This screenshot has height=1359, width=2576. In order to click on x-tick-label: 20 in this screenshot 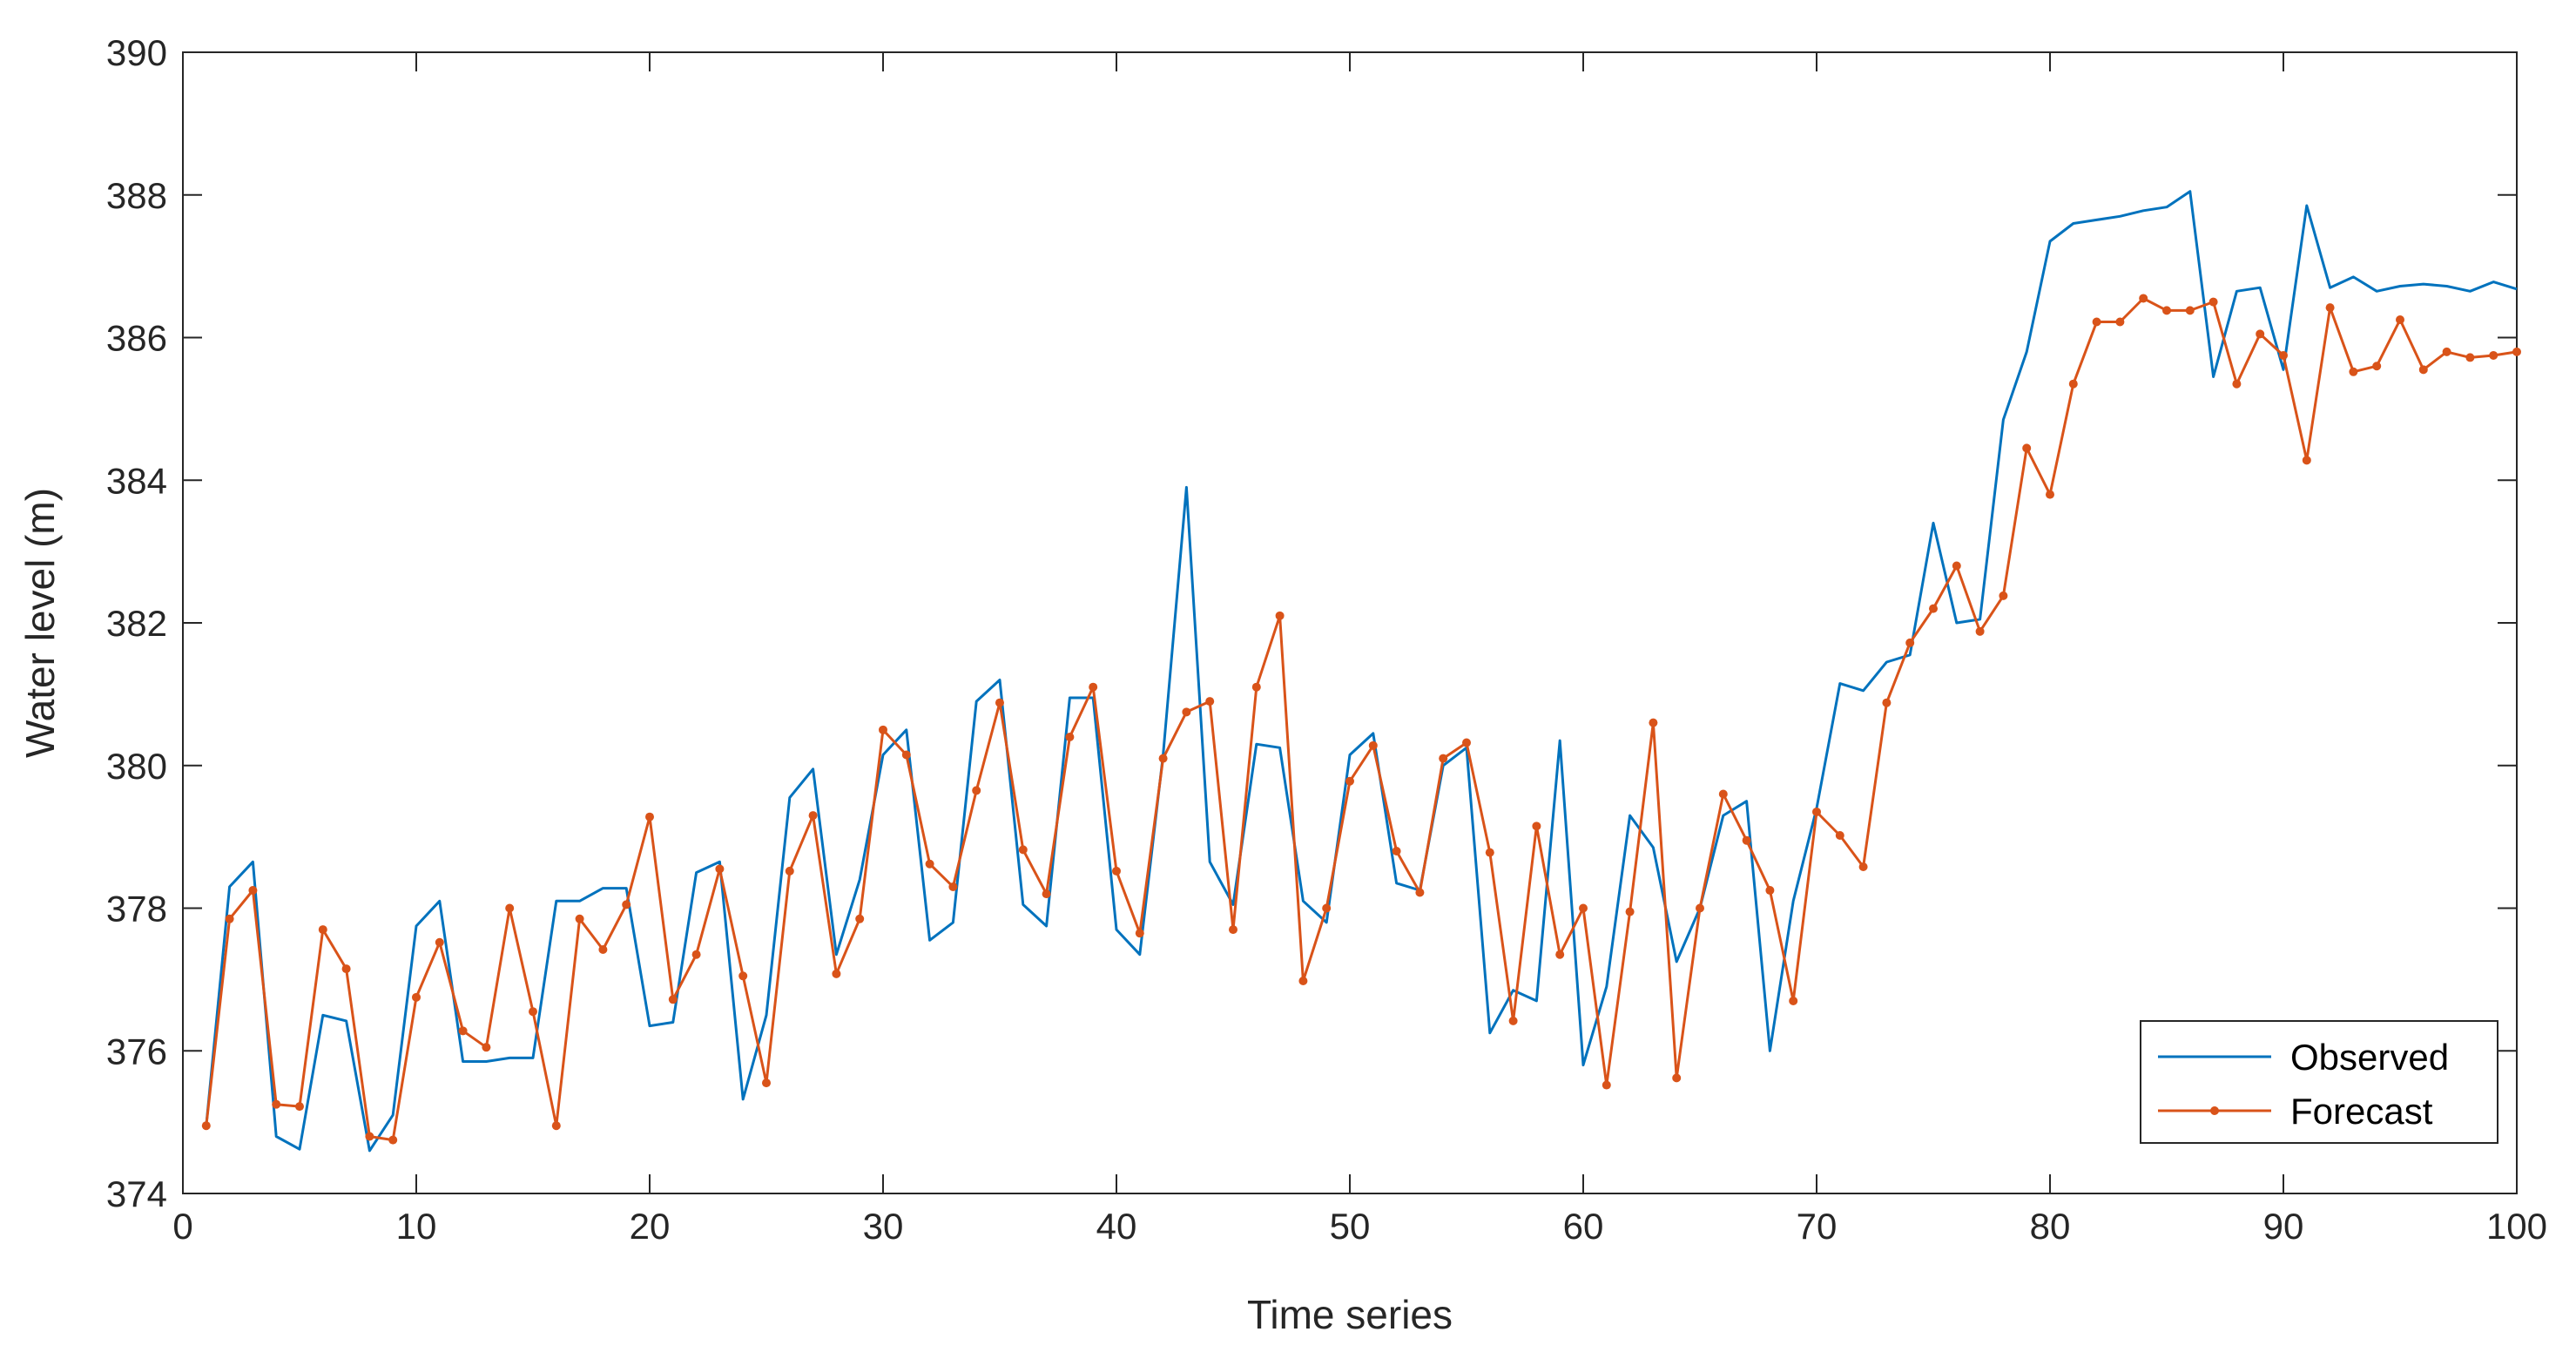, I will do `click(650, 1227)`.